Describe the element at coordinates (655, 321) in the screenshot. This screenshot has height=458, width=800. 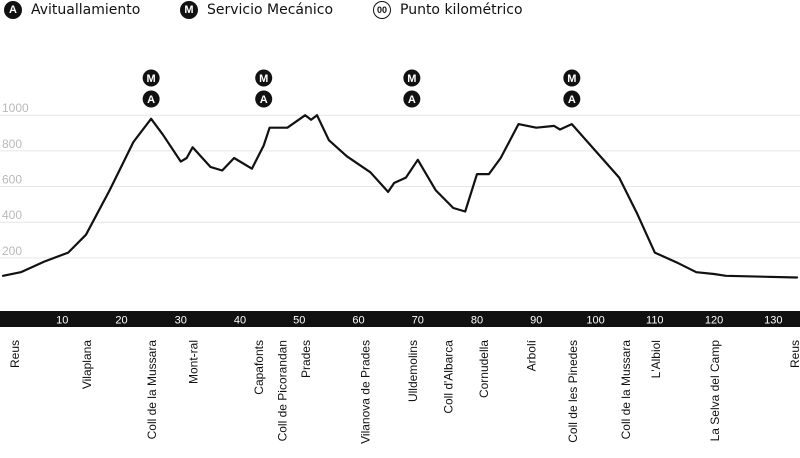
I see `x-tick-label: 110` at that location.